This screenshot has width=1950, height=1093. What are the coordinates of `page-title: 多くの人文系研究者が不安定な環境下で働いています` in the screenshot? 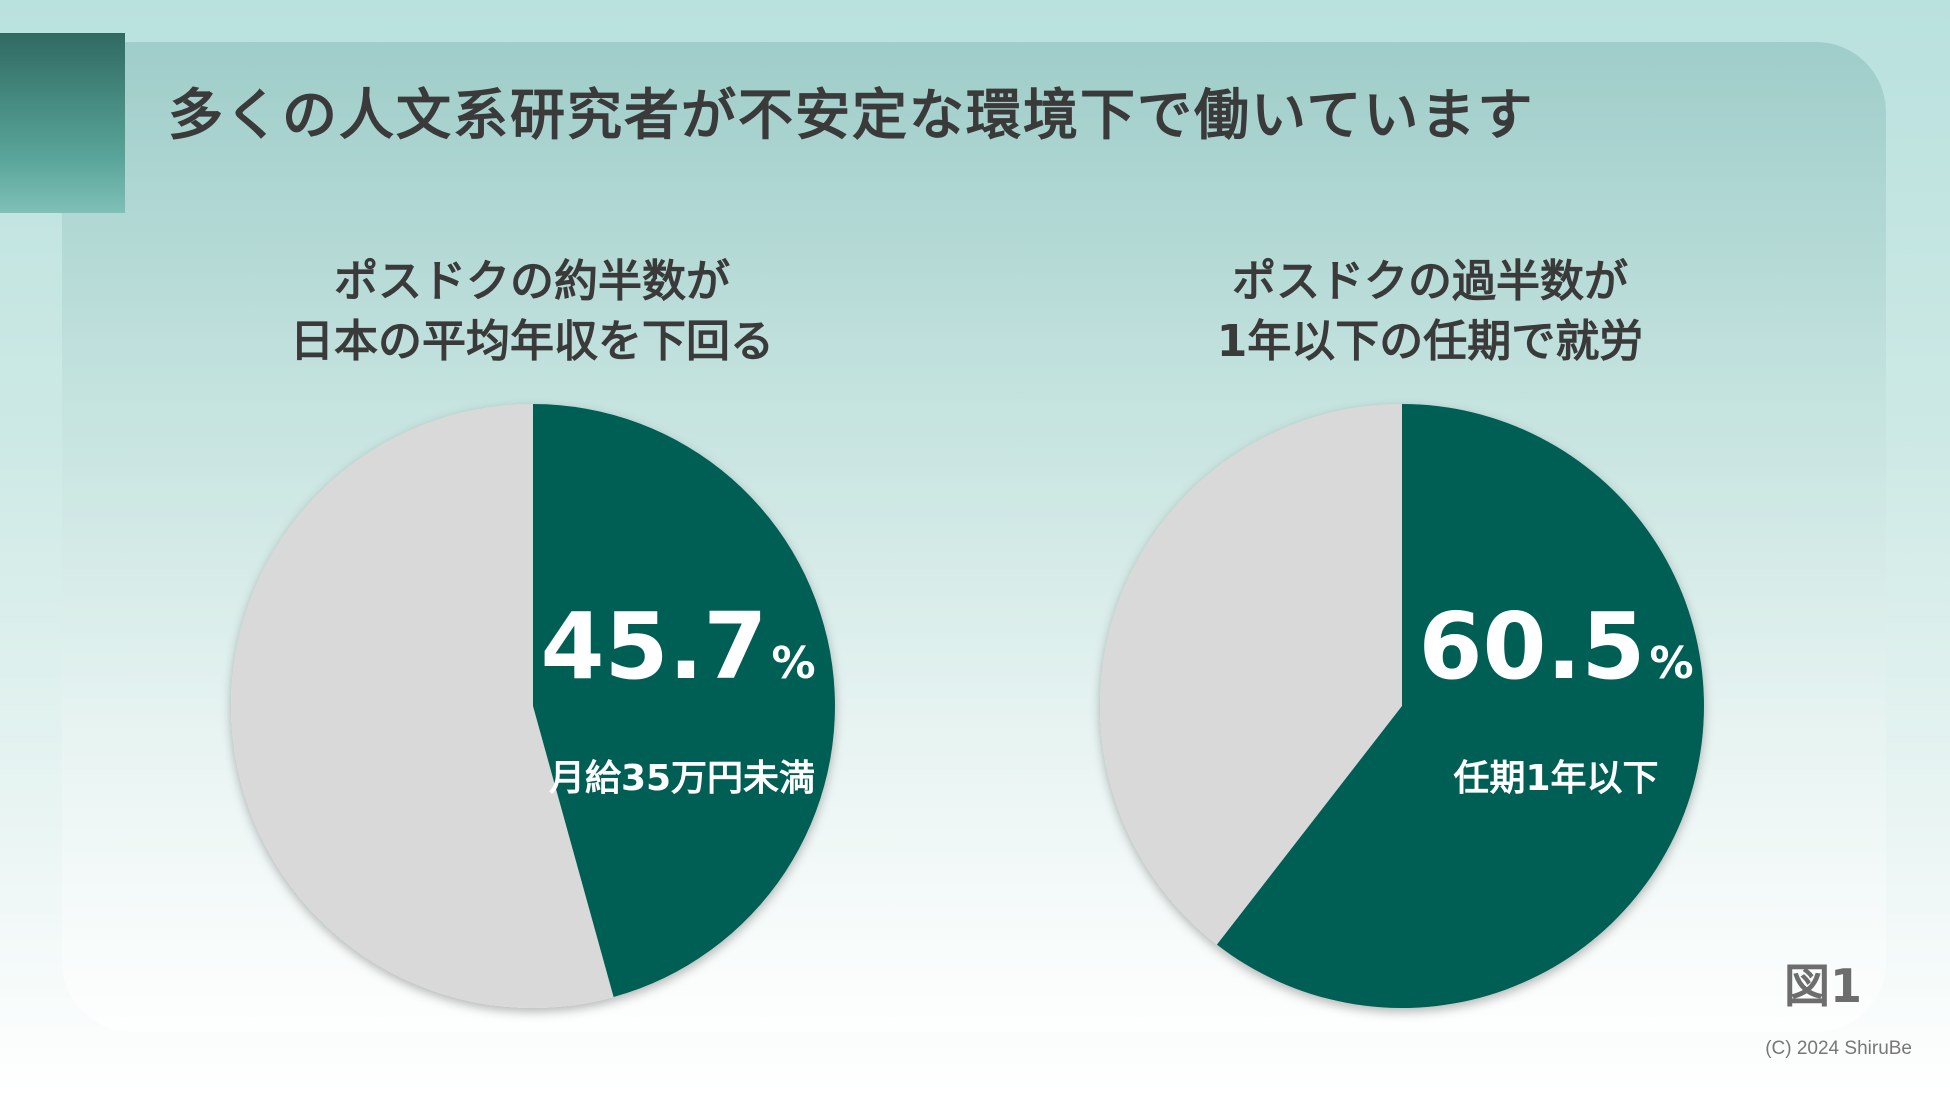 It's located at (851, 115).